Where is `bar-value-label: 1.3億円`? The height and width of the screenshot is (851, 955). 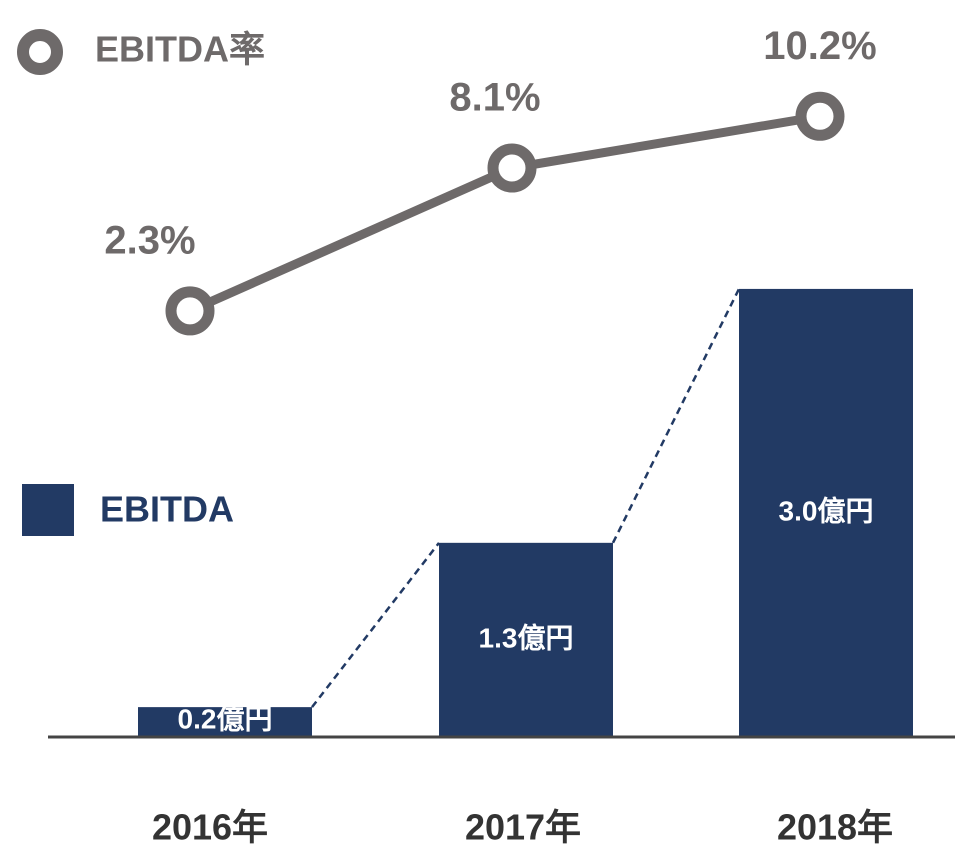
bar-value-label: 1.3億円 is located at coordinates (526, 637).